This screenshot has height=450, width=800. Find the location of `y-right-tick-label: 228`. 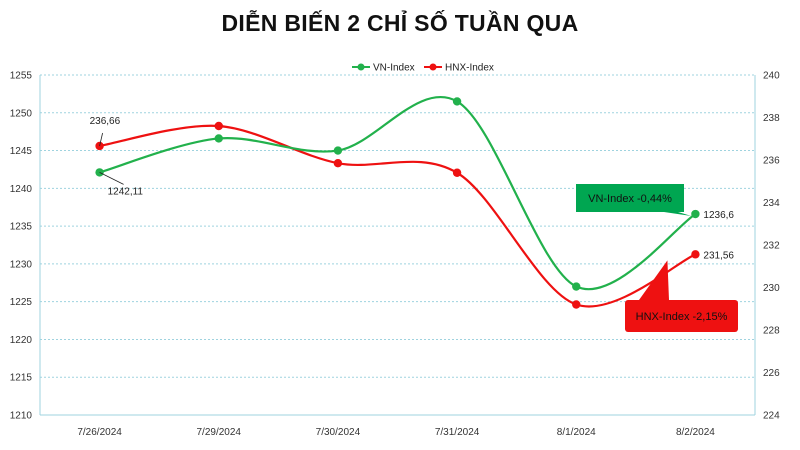

y-right-tick-label: 228 is located at coordinates (771, 331).